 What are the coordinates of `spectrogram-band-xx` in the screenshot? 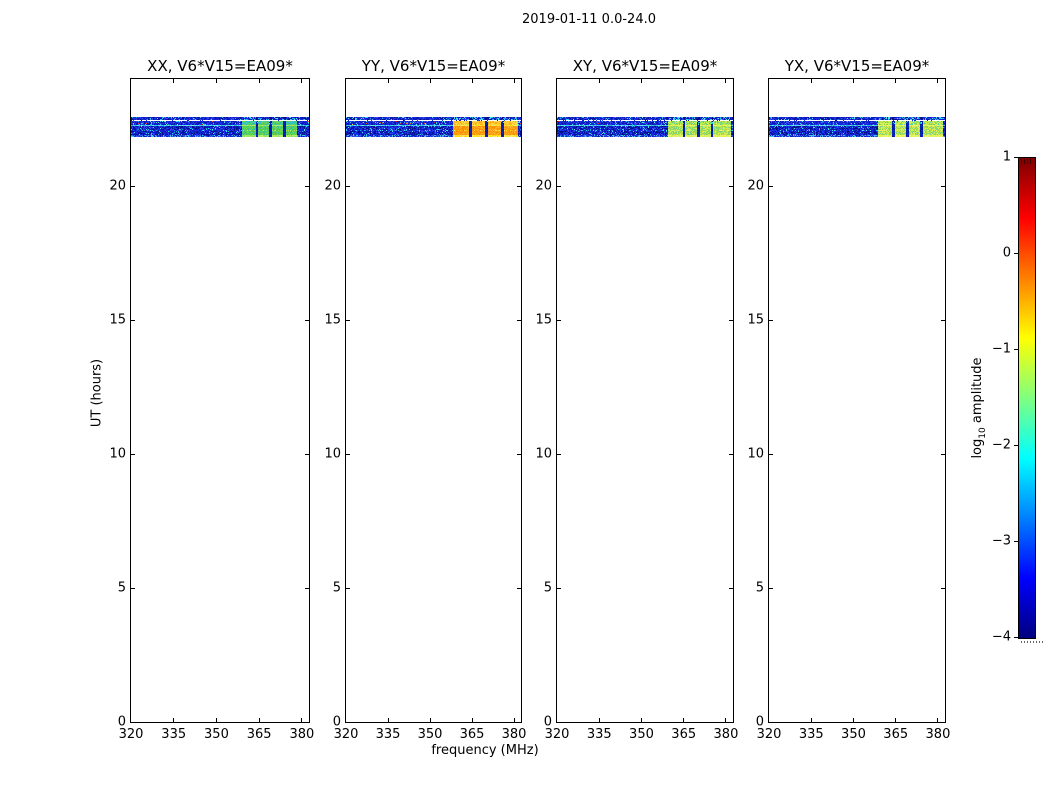 It's located at (220, 126).